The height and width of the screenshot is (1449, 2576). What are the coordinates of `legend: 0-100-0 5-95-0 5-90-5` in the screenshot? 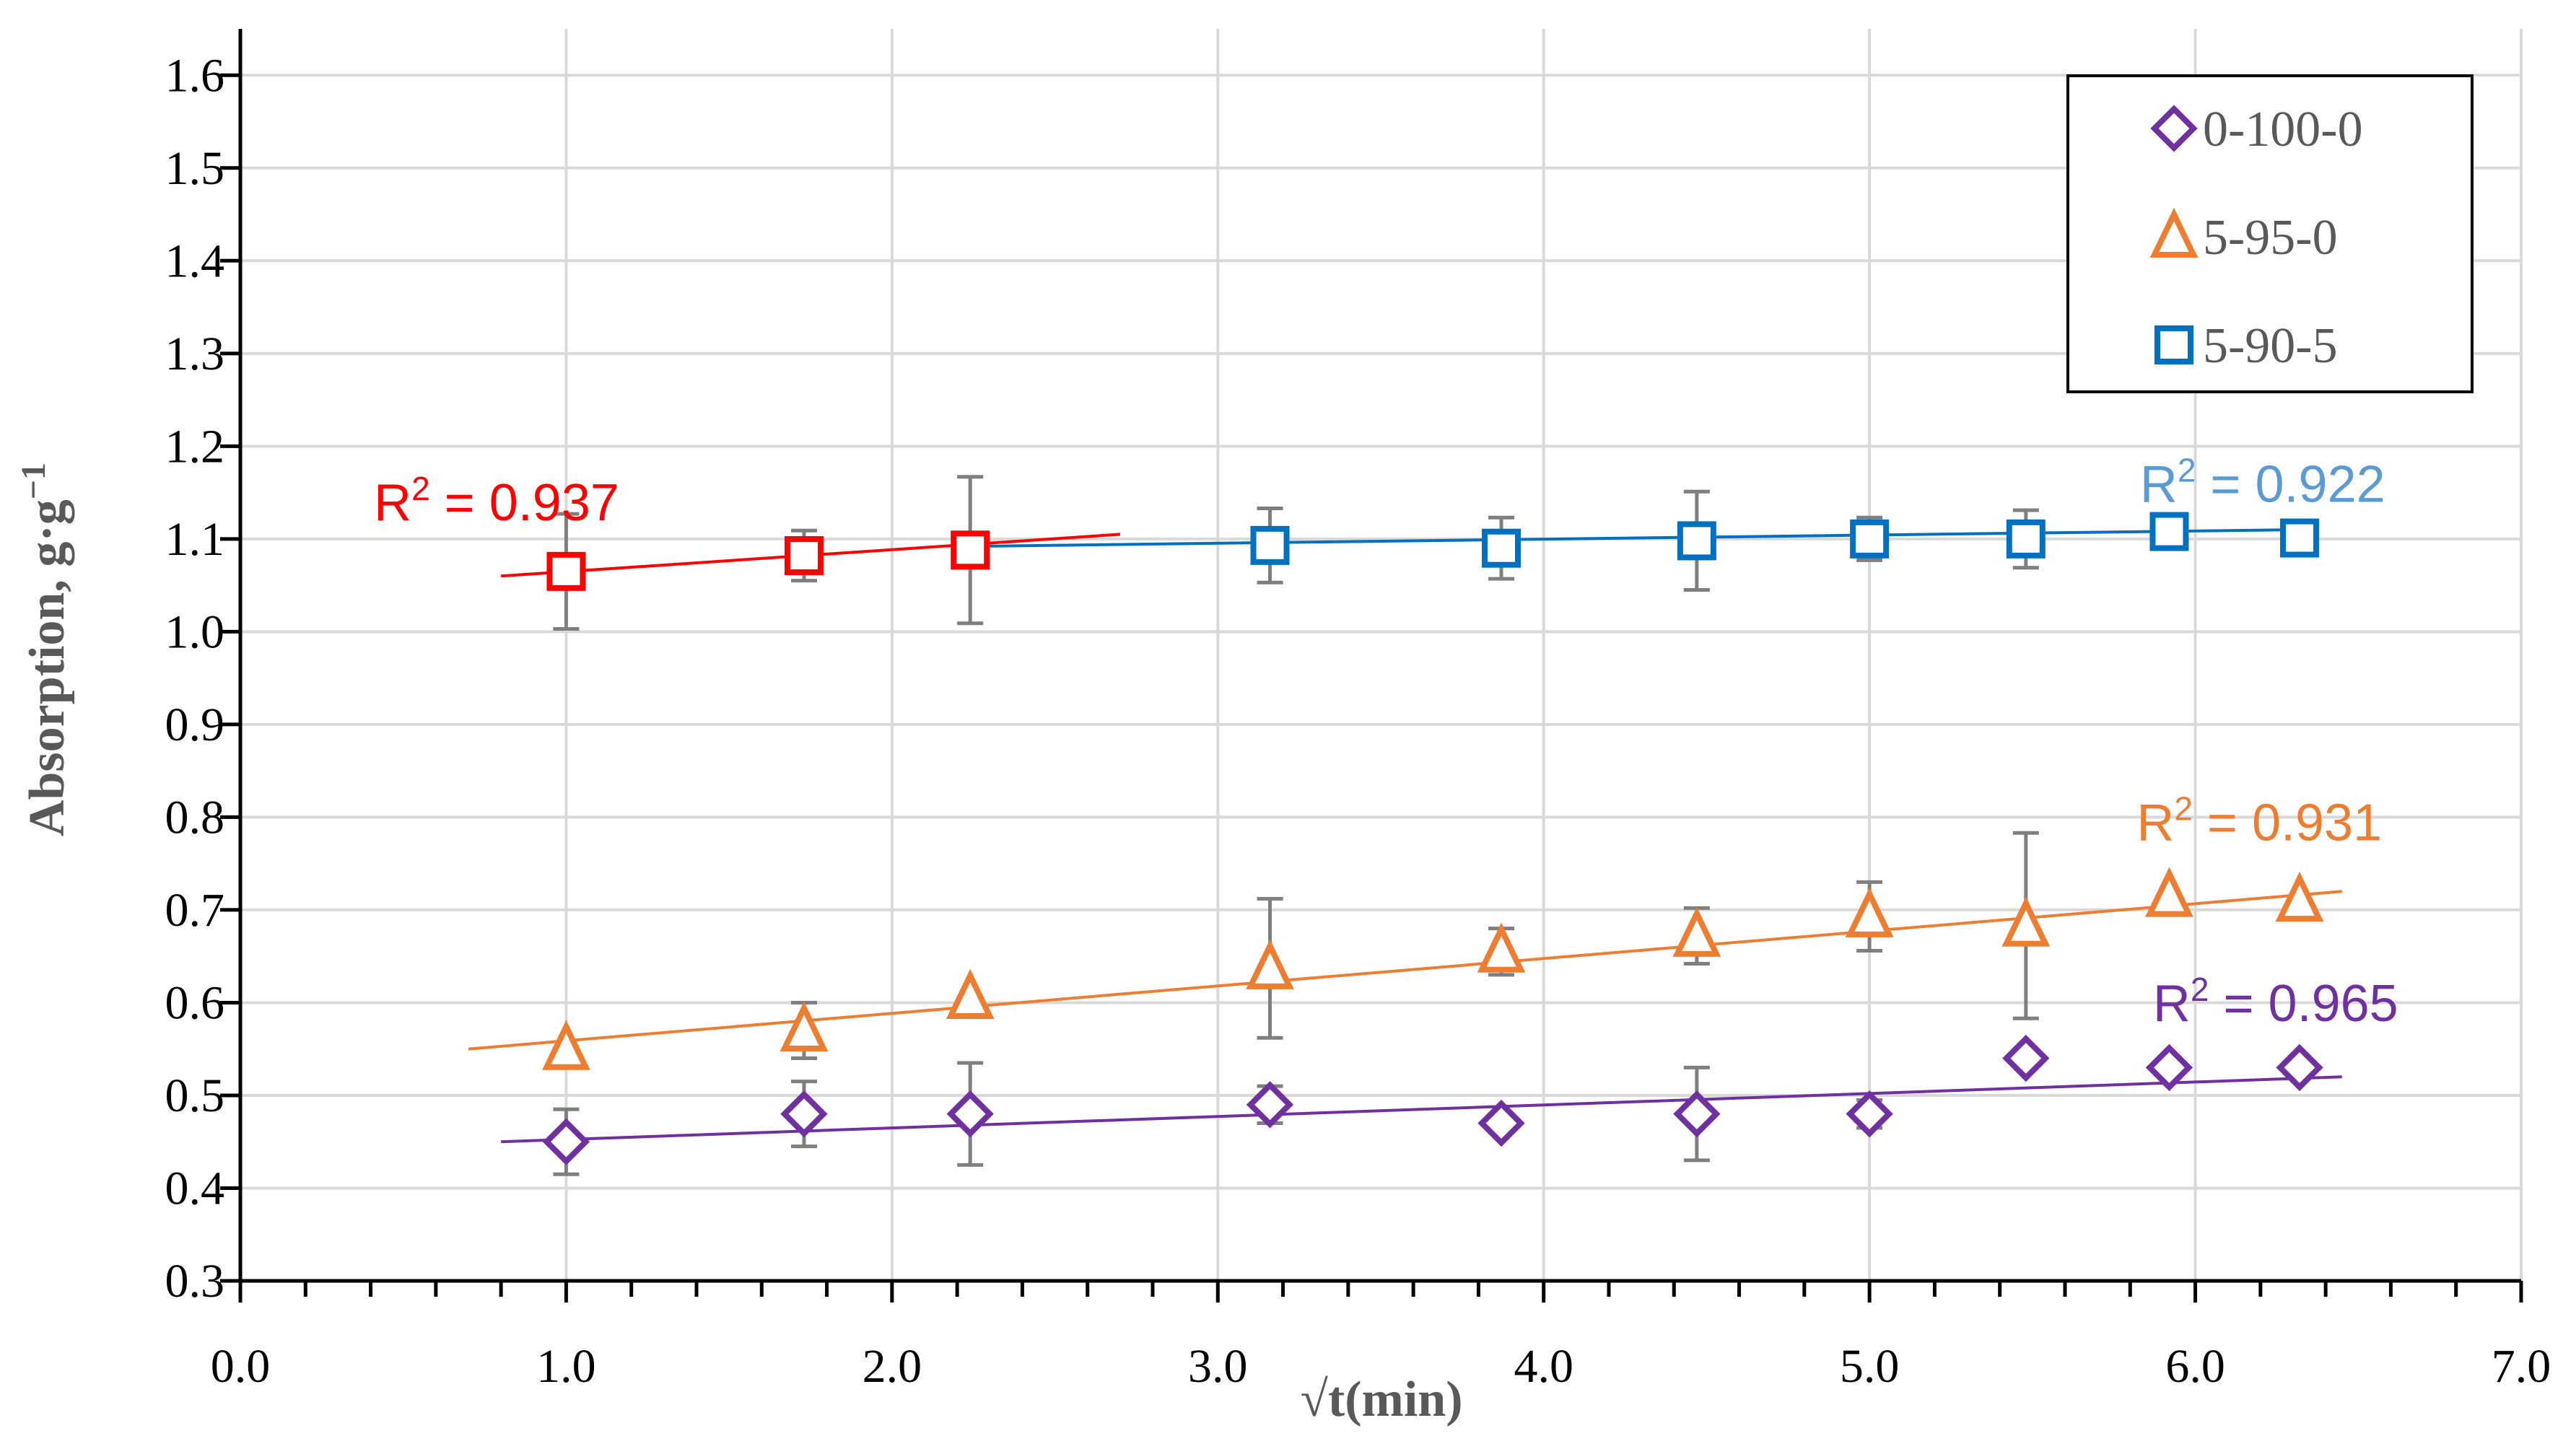 It's located at (2270, 233).